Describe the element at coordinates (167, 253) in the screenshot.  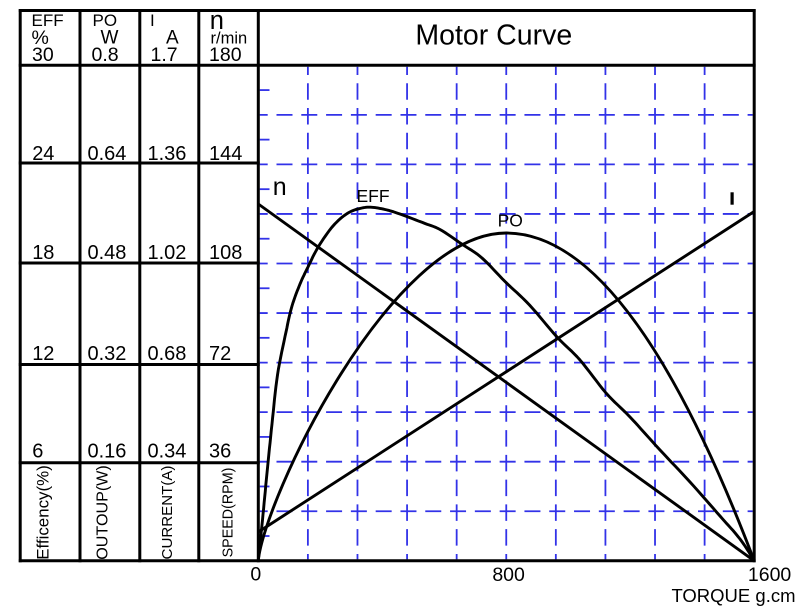
I see `svg-text: 1.02` at that location.